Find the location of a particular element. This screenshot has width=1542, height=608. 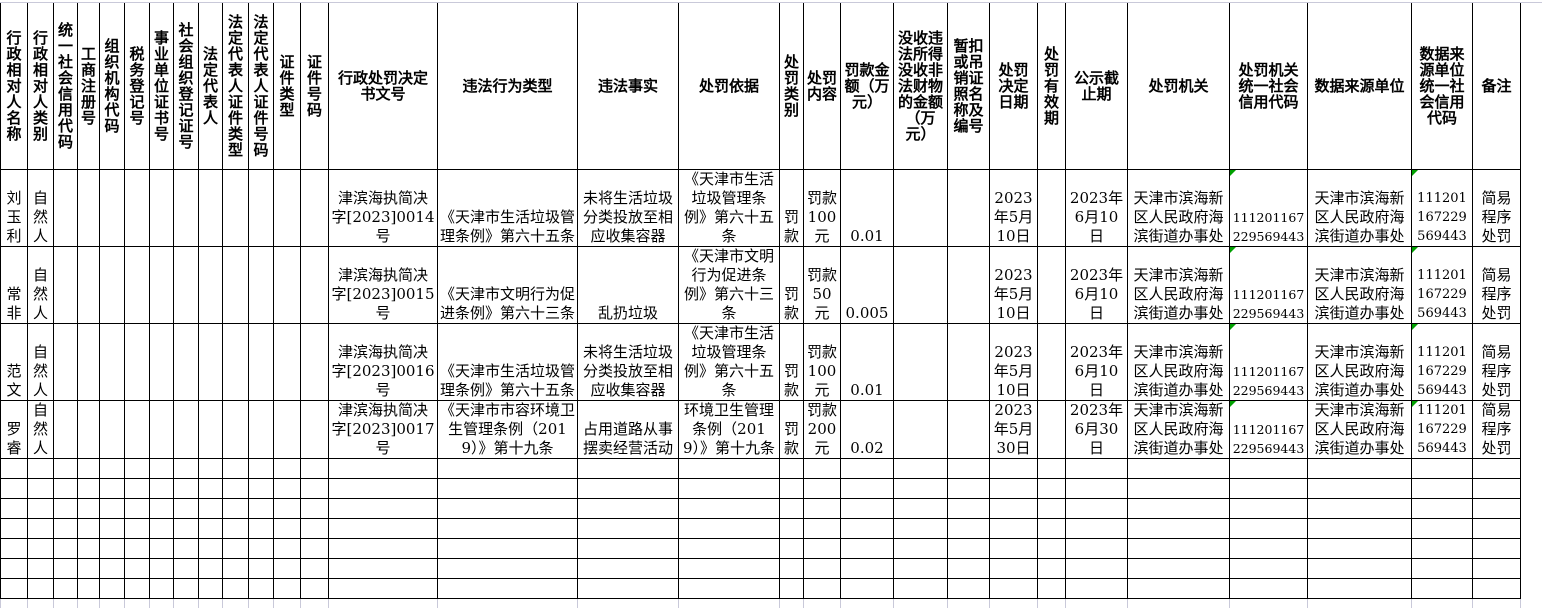

table-cell: 2023年5月10日 is located at coordinates (1014, 285).